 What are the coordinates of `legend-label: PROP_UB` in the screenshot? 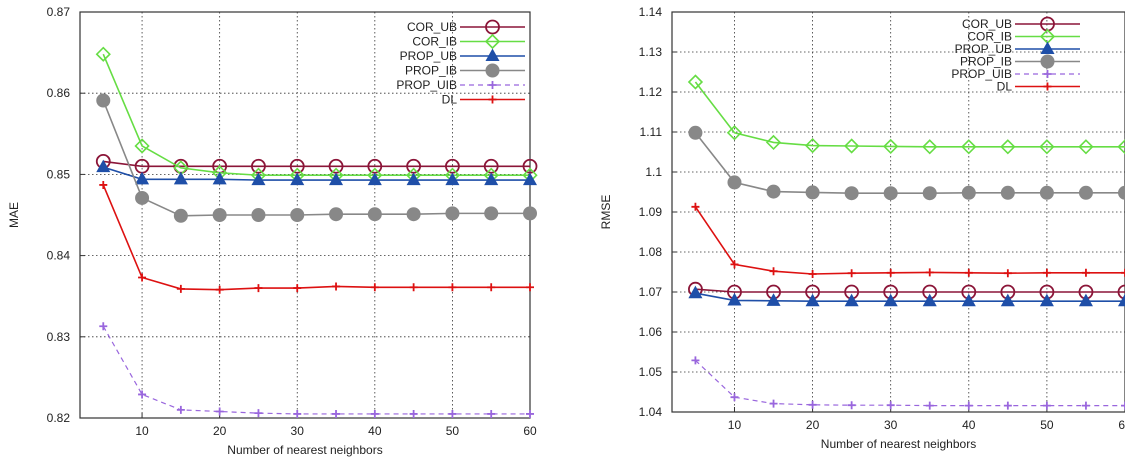 It's located at (983, 49).